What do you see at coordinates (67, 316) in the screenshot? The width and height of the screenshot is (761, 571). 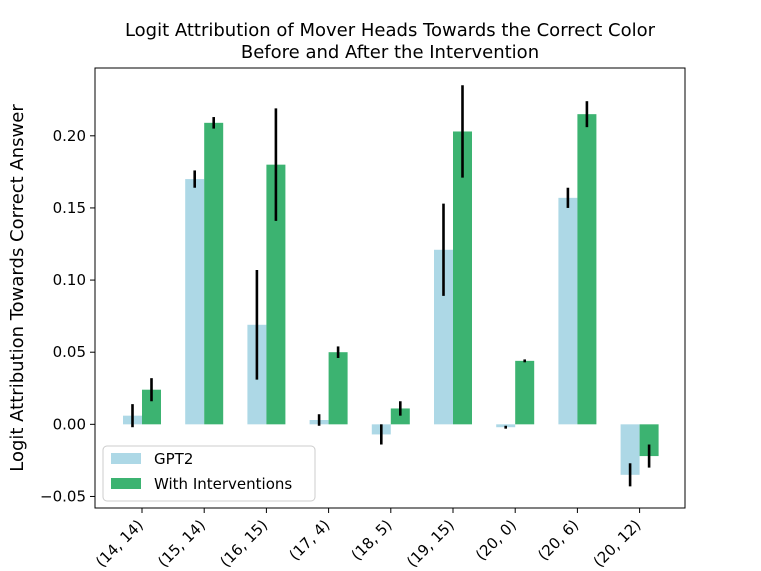 I see `y-axis: −0.05 0.00 0.05 0.10 0.15 0.20` at bounding box center [67, 316].